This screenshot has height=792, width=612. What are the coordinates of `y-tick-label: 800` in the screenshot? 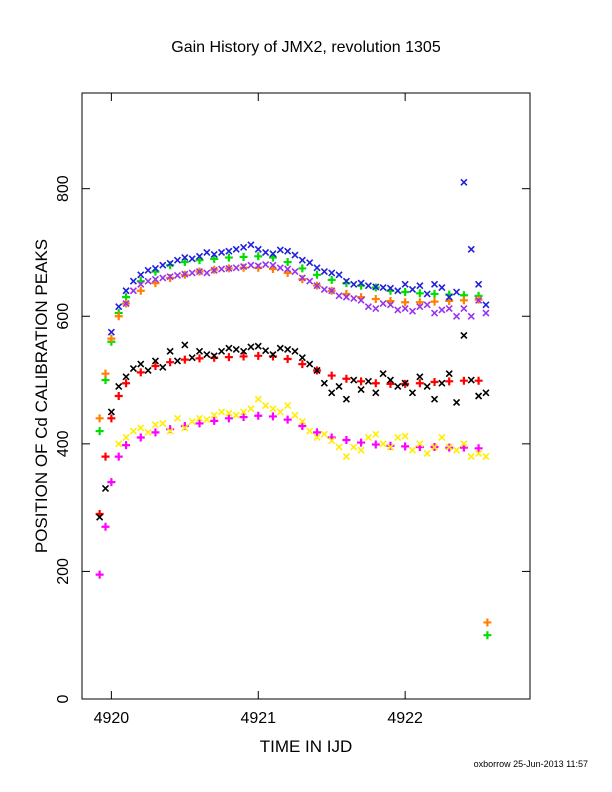 It's located at (63, 188).